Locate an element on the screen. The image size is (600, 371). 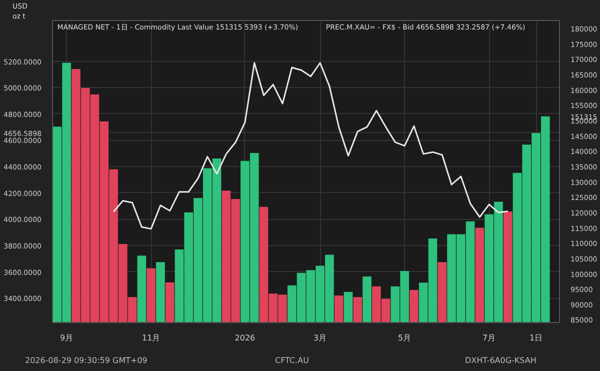
x-tick-label: 2026 is located at coordinates (245, 338).